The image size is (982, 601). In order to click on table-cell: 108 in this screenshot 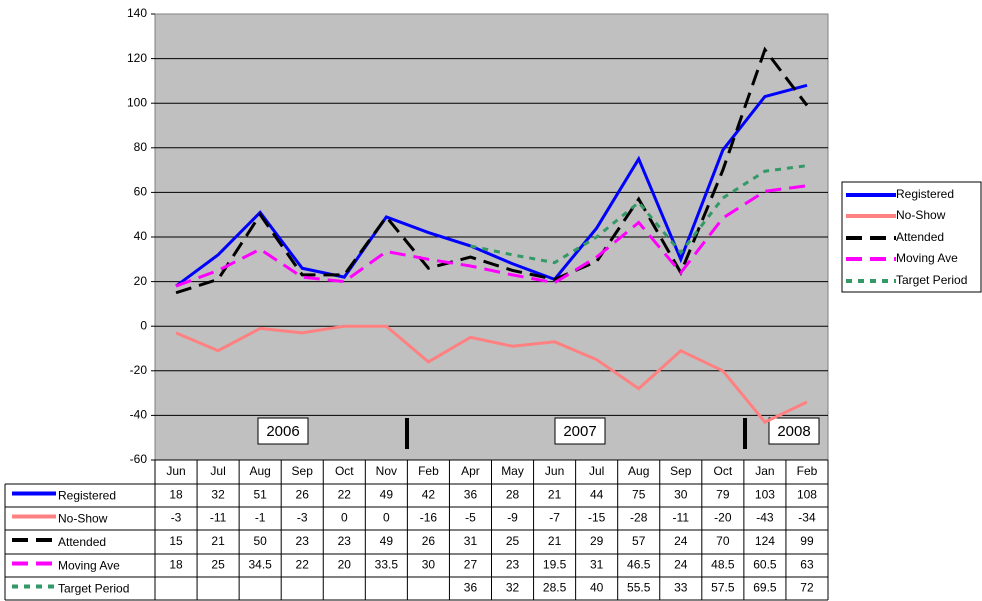, I will do `click(807, 495)`.